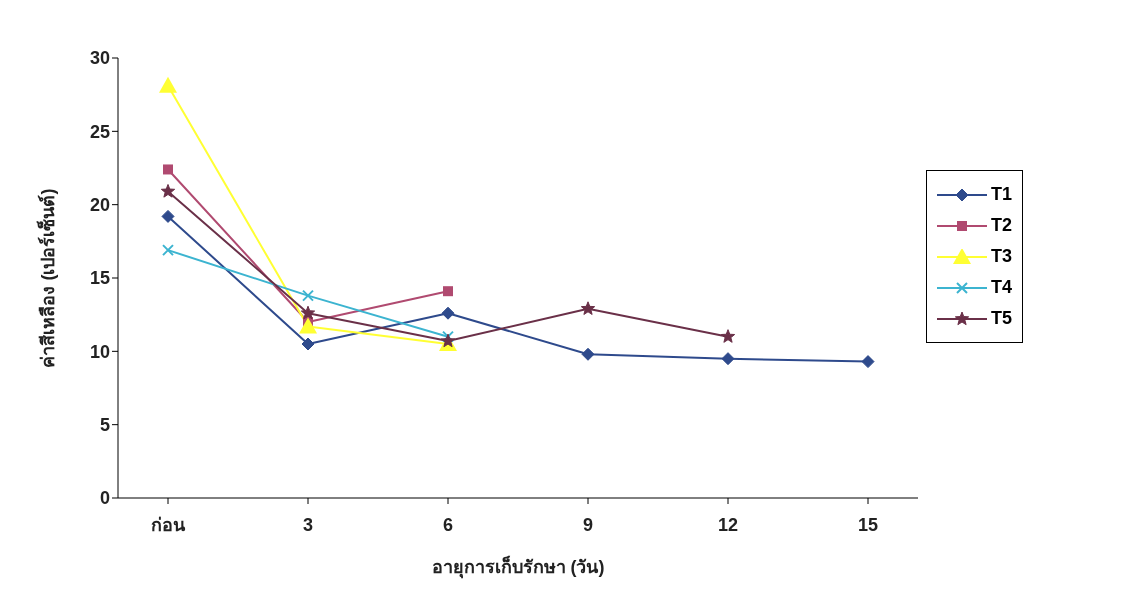 The width and height of the screenshot is (1139, 615). I want to click on y-tick-label: 15, so click(99, 278).